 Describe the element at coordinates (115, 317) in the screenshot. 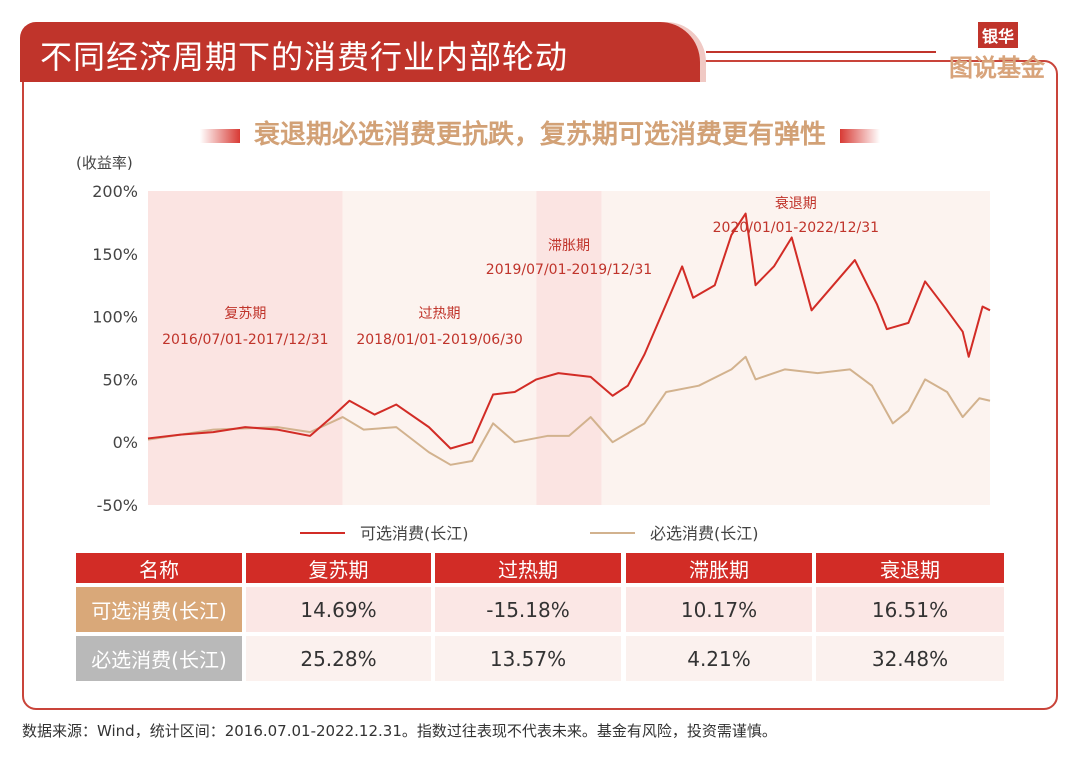

I see `y-tick-label: 100%` at that location.